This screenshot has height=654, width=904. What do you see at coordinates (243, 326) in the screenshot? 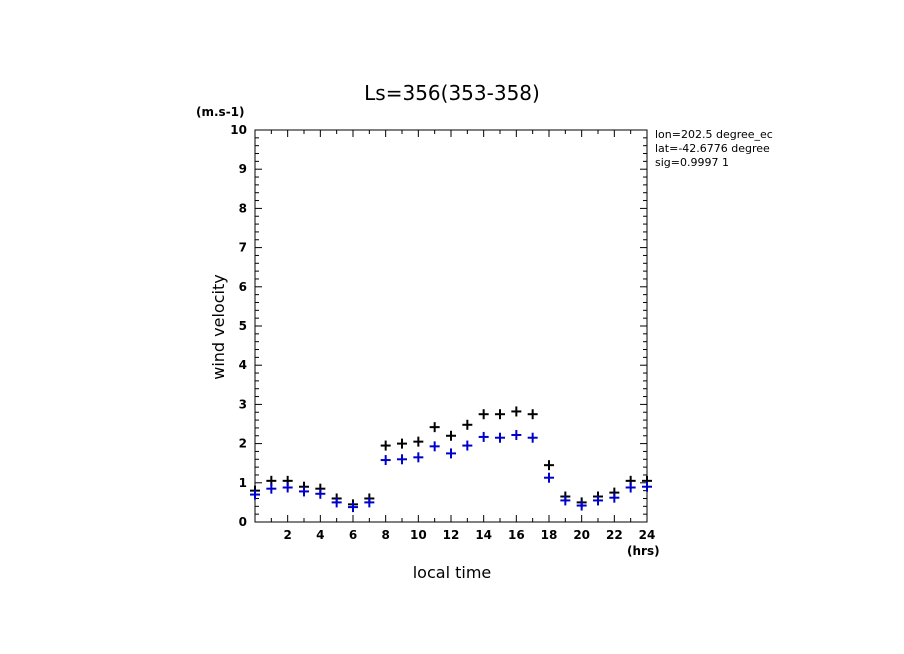
I see `y-tick-label: 5` at bounding box center [243, 326].